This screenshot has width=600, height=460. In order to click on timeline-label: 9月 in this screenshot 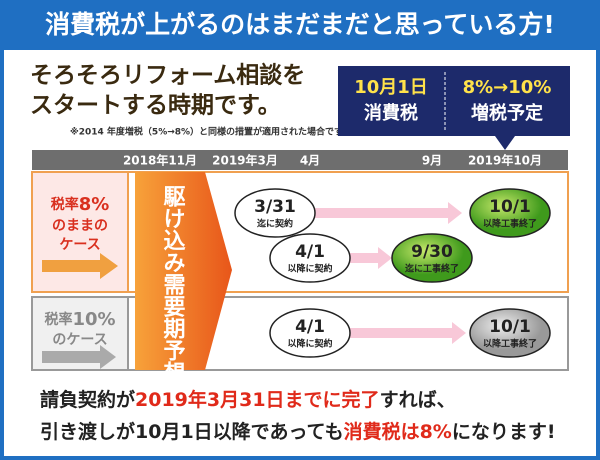, I will do `click(432, 161)`.